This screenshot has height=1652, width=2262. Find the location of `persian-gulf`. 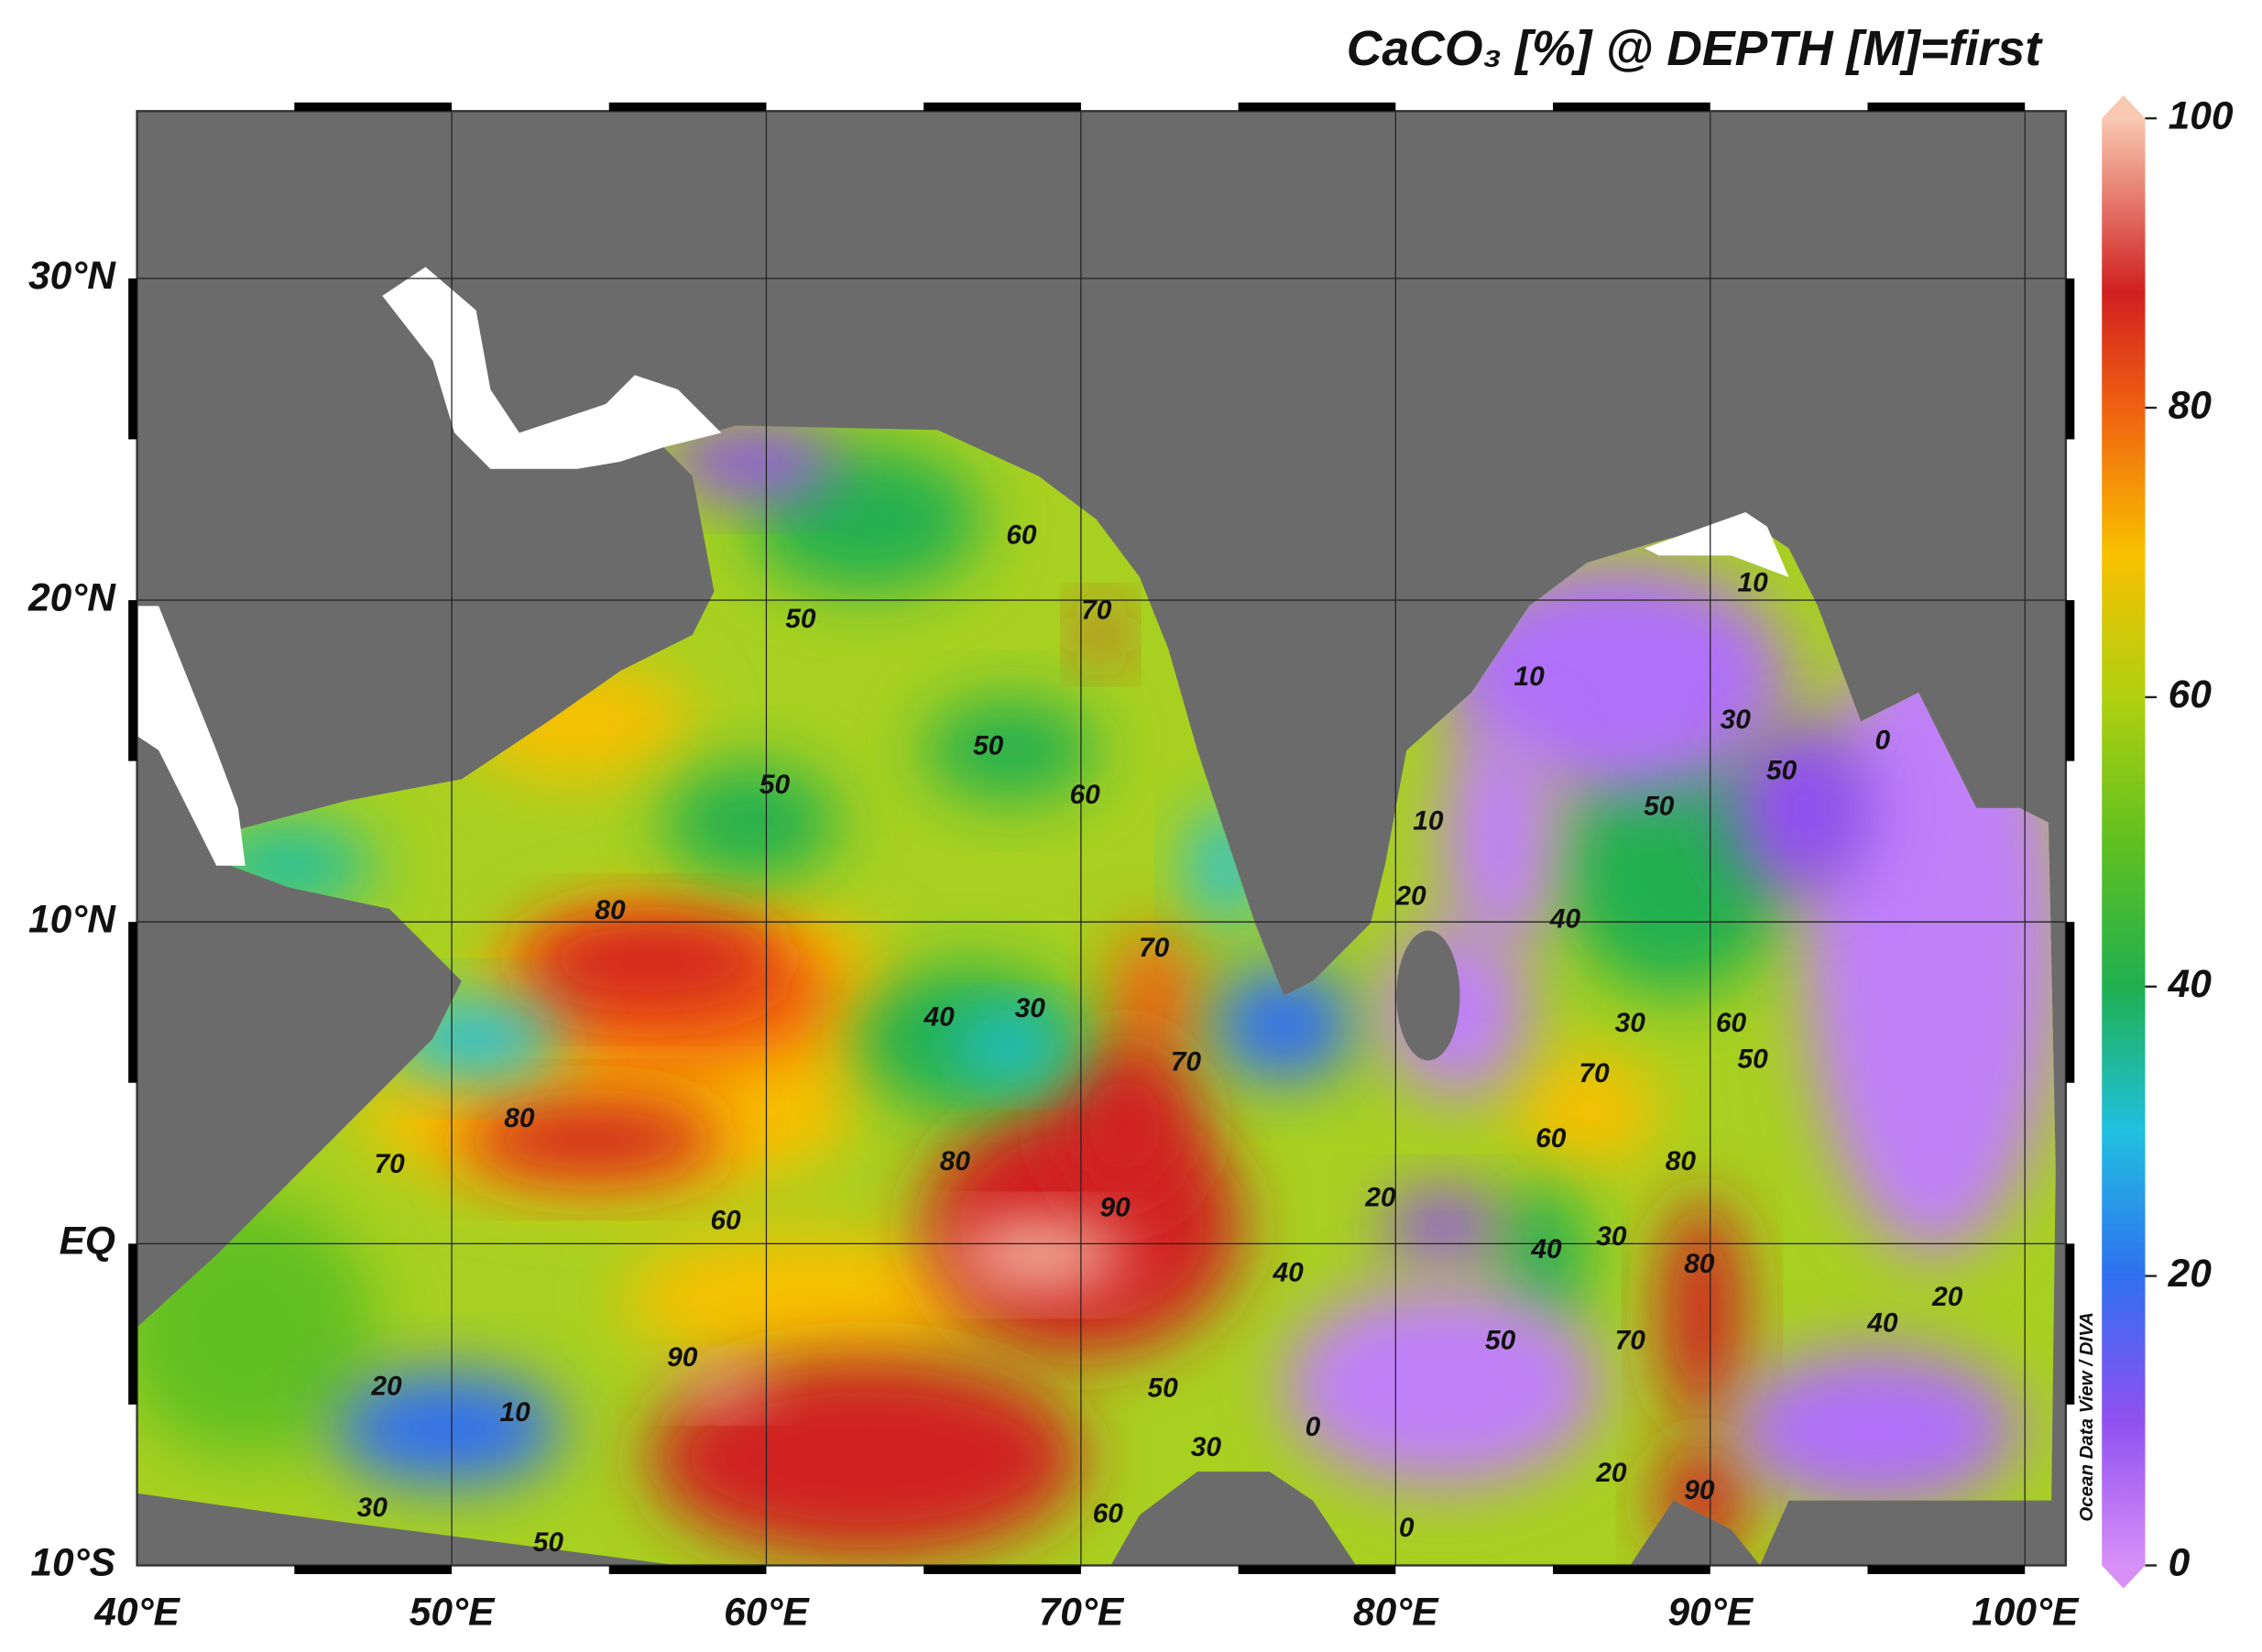

persian-gulf is located at coordinates (552, 368).